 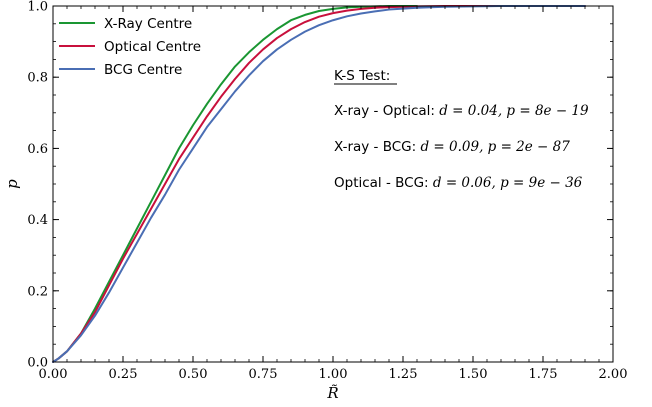 What do you see at coordinates (514, 111) in the screenshot?
I see `ks-line-xray-optical-stats: d = 0.04, p = 8e − 19` at bounding box center [514, 111].